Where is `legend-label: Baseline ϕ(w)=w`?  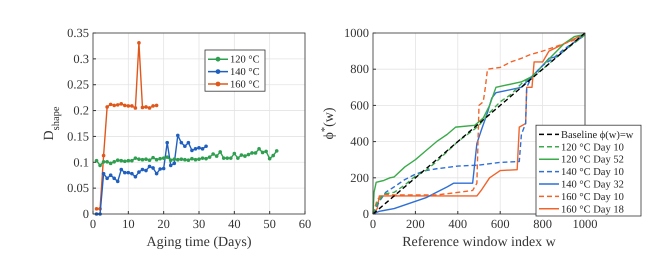 legend-label: Baseline ϕ(w)=w is located at coordinates (597, 135).